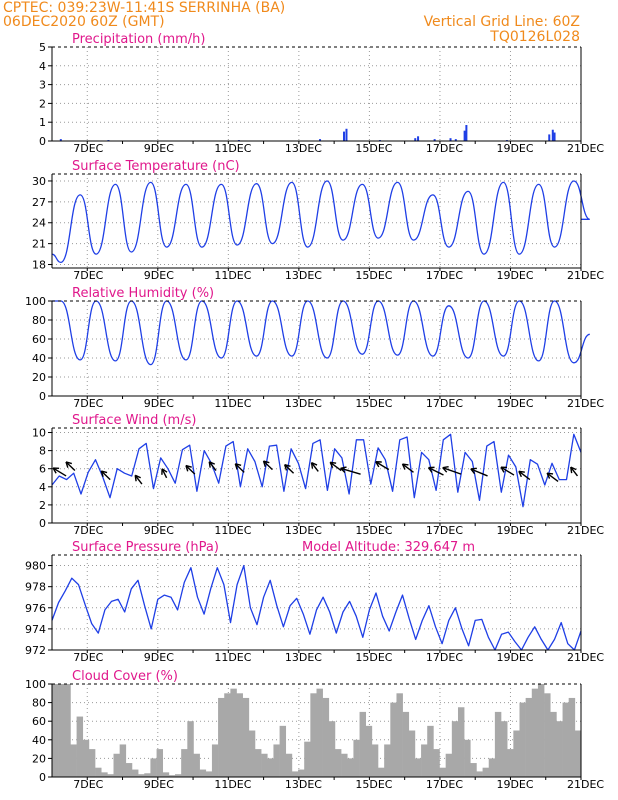 The height and width of the screenshot is (800, 618). Describe the element at coordinates (156, 166) in the screenshot. I see `temperature-title: Surface Temperature (nC)` at that location.